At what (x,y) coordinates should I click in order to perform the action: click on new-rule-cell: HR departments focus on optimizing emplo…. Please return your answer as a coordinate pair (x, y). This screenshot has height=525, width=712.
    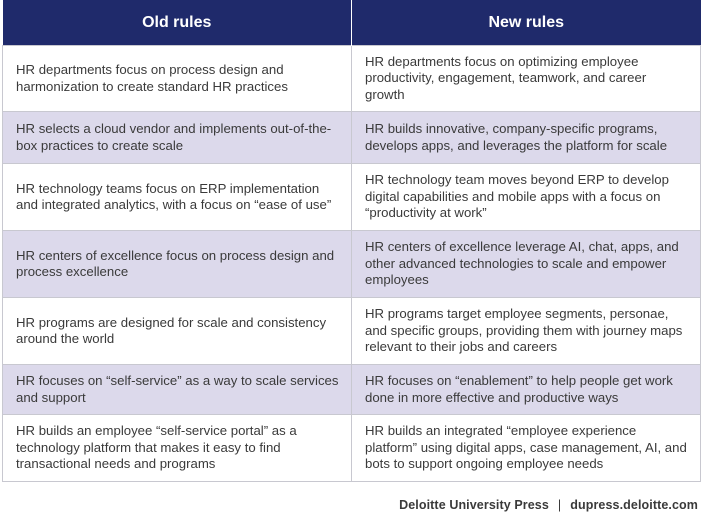
    Looking at the image, I should click on (526, 78).